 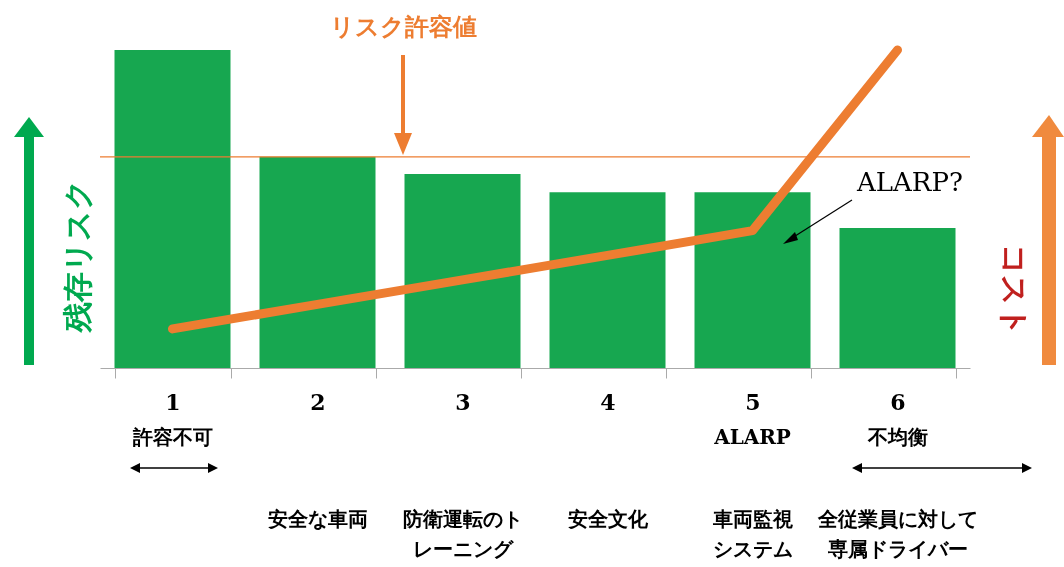 What do you see at coordinates (1014, 290) in the screenshot?
I see `y2-axis-title: コスト` at bounding box center [1014, 290].